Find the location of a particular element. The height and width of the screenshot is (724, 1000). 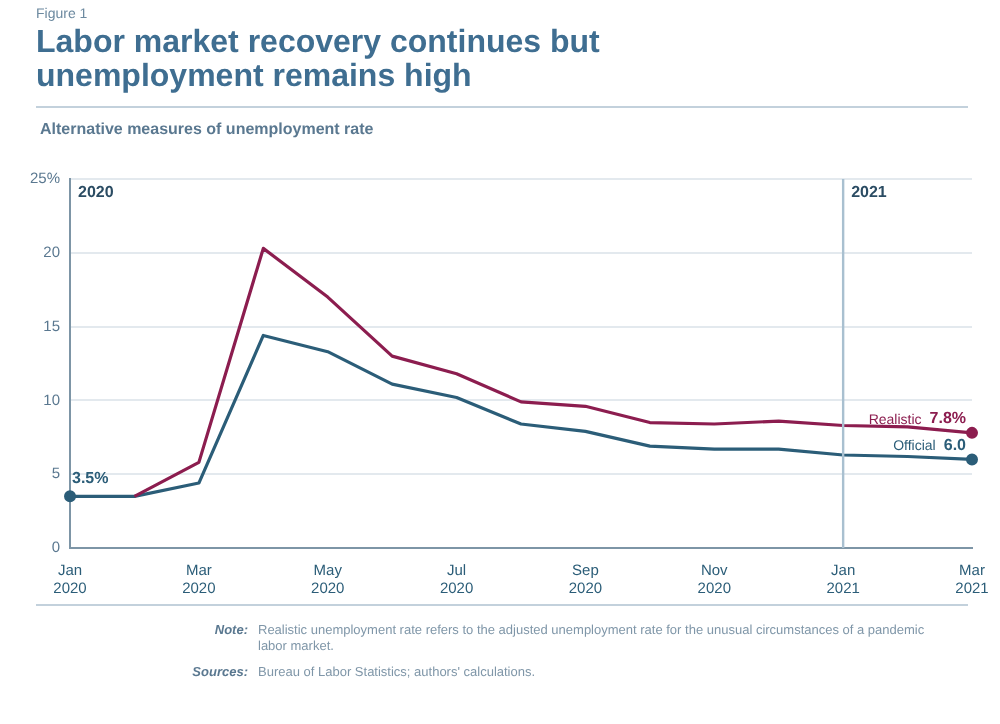

data-label: 6.0 is located at coordinates (955, 444).